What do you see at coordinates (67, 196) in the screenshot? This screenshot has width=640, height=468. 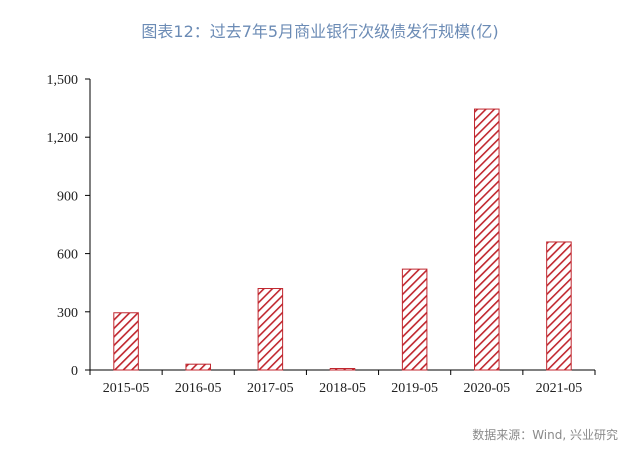 I see `y-tick-label: 900` at bounding box center [67, 196].